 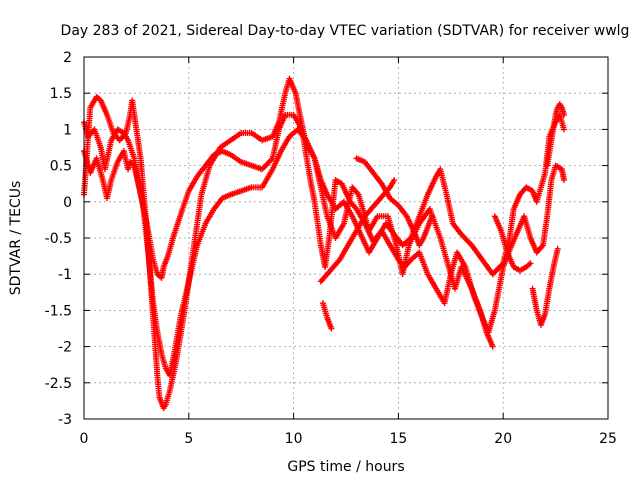 I want to click on y-tick-label: -2.5, so click(x=58, y=384).